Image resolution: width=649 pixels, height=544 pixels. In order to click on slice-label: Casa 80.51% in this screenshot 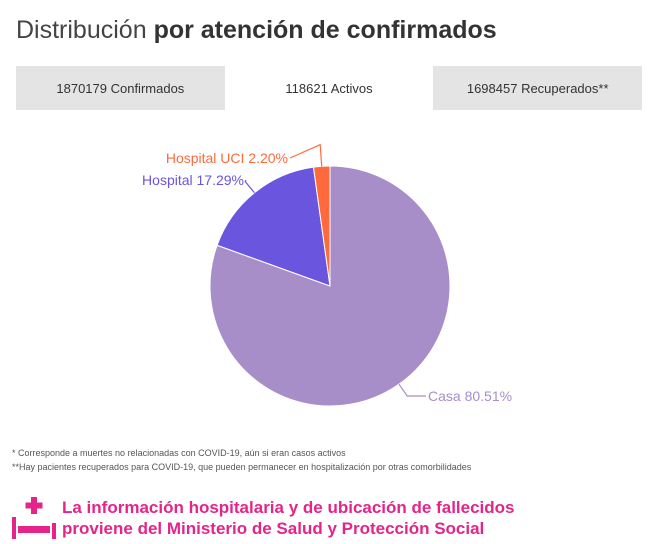, I will do `click(470, 396)`.